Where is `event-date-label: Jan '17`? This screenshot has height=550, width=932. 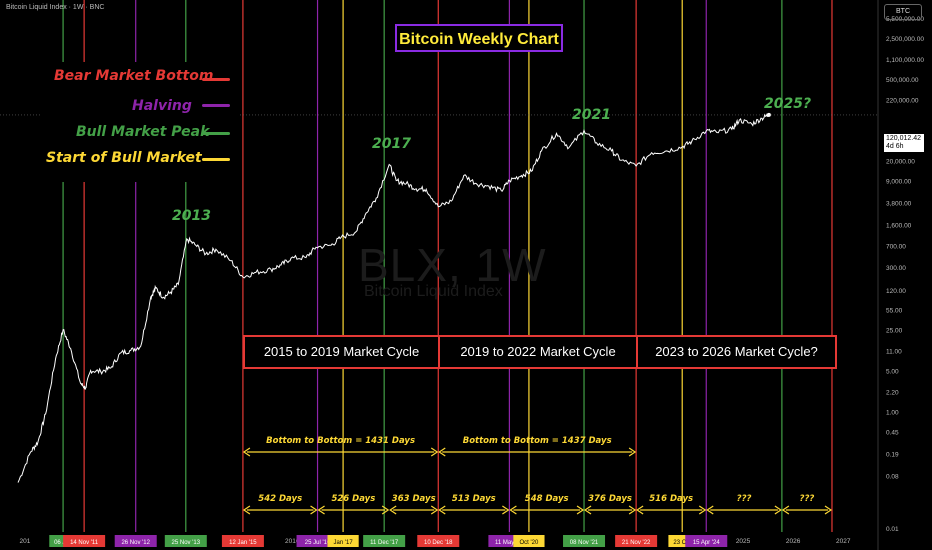 event-date-label: Jan '17 is located at coordinates (344, 543).